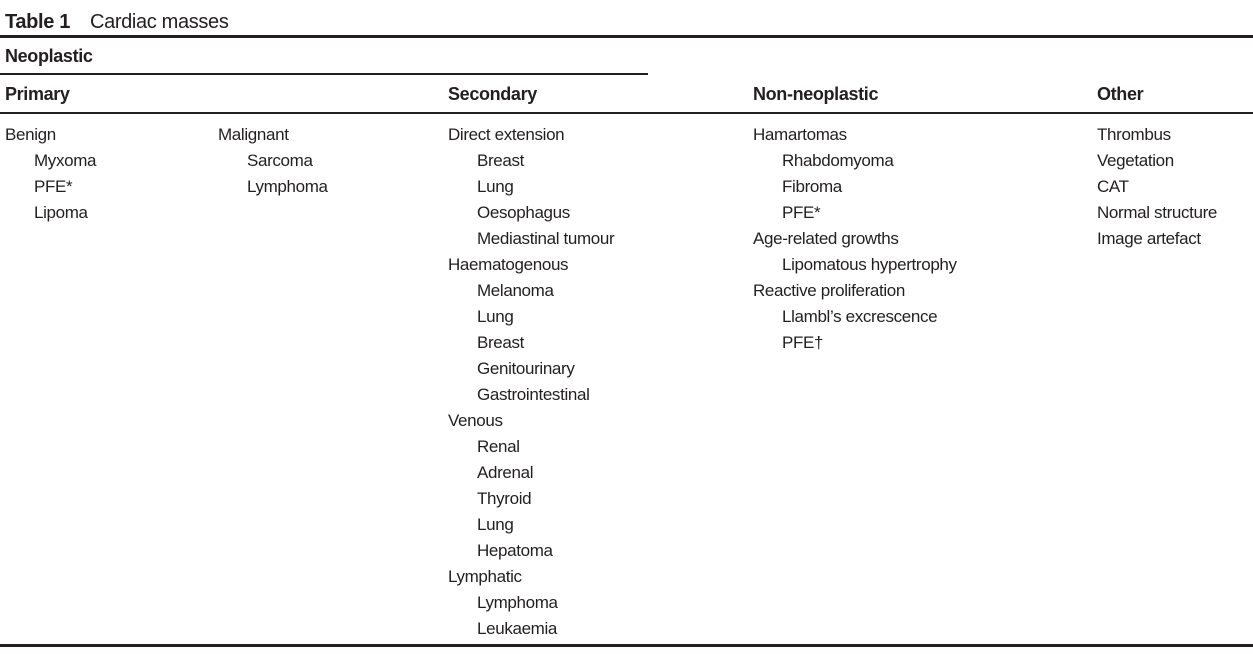  I want to click on supercolumn-label: Neoplastic, so click(49, 56).